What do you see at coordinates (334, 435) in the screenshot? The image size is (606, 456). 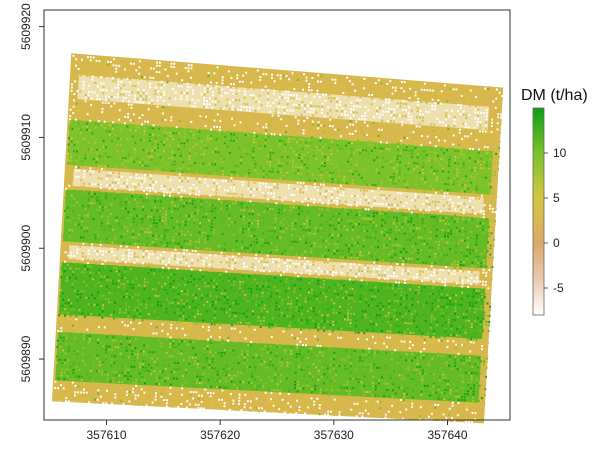 I see `x-tick-label: 357630` at bounding box center [334, 435].